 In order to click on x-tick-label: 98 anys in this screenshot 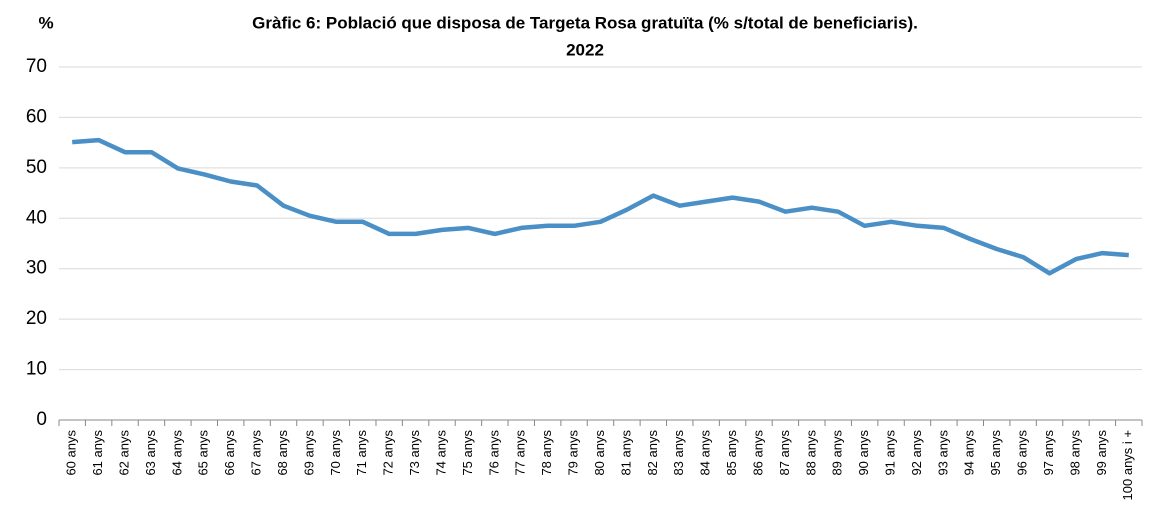, I will do `click(1074, 453)`.